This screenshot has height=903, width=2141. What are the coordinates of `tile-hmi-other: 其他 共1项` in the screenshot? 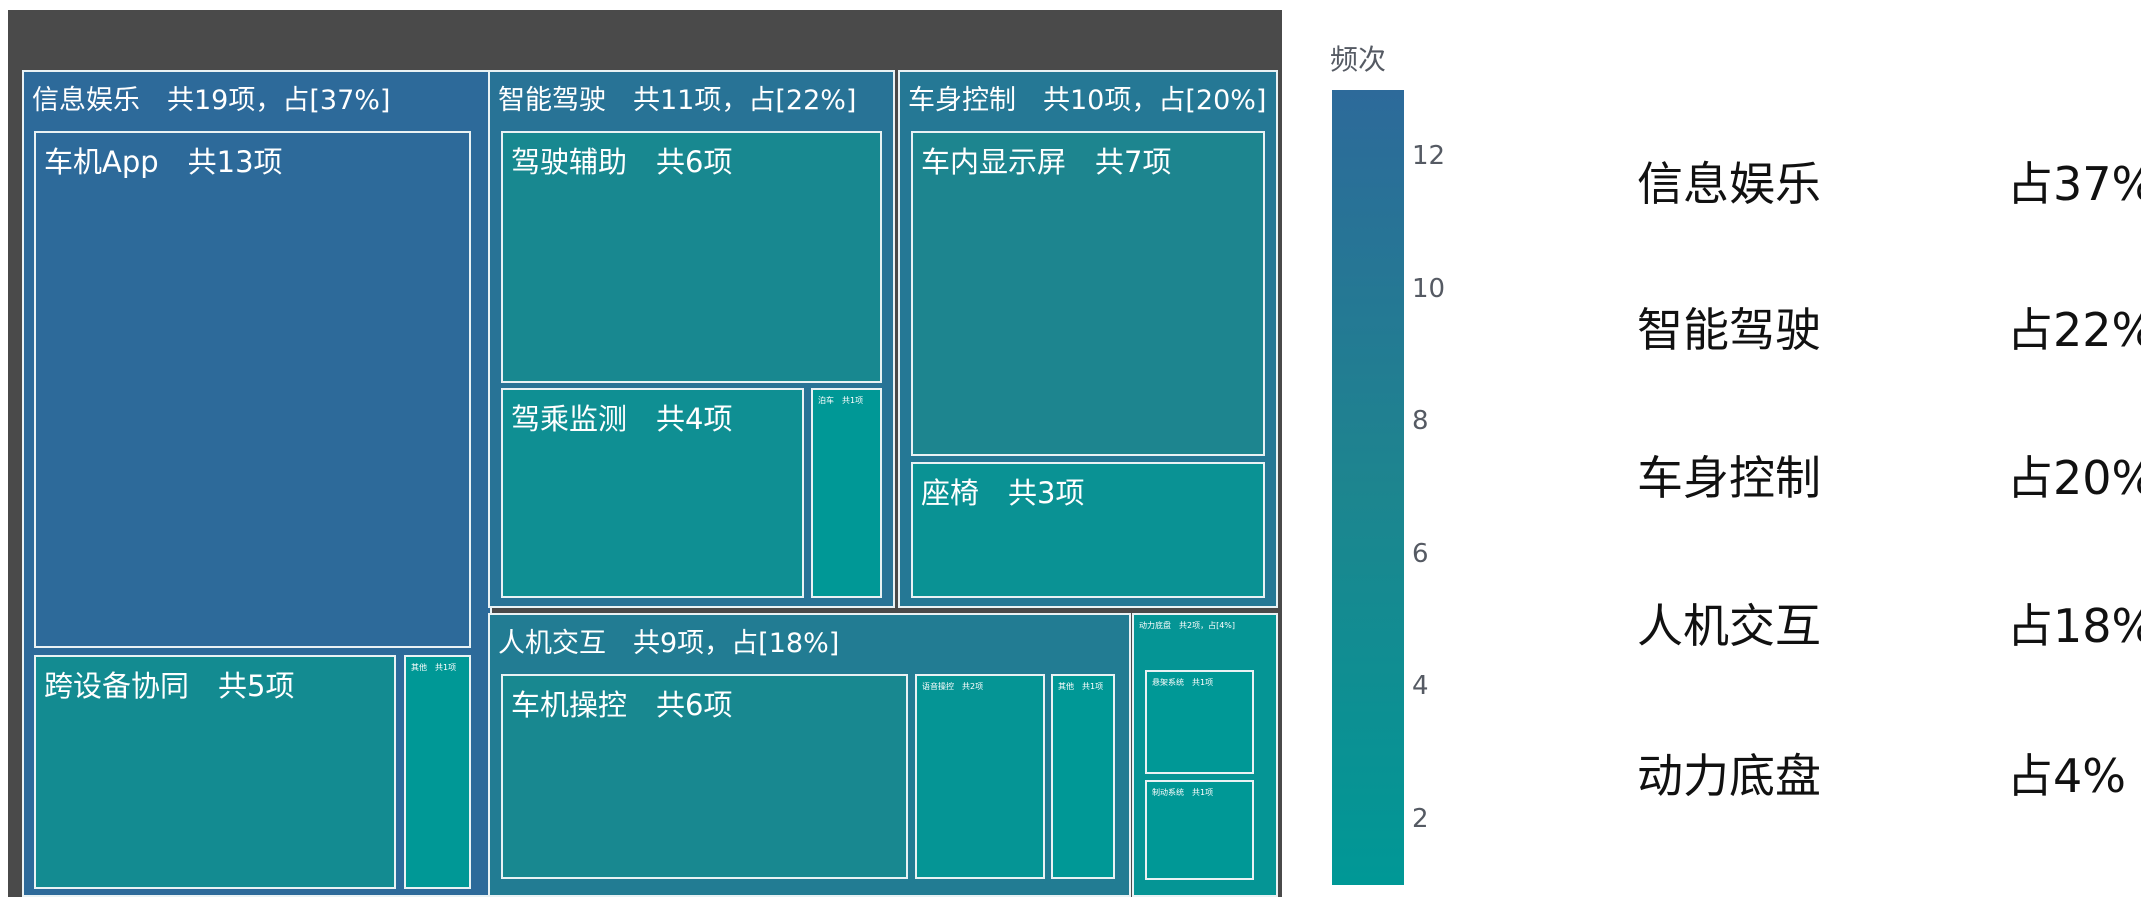 It's located at (1083, 776).